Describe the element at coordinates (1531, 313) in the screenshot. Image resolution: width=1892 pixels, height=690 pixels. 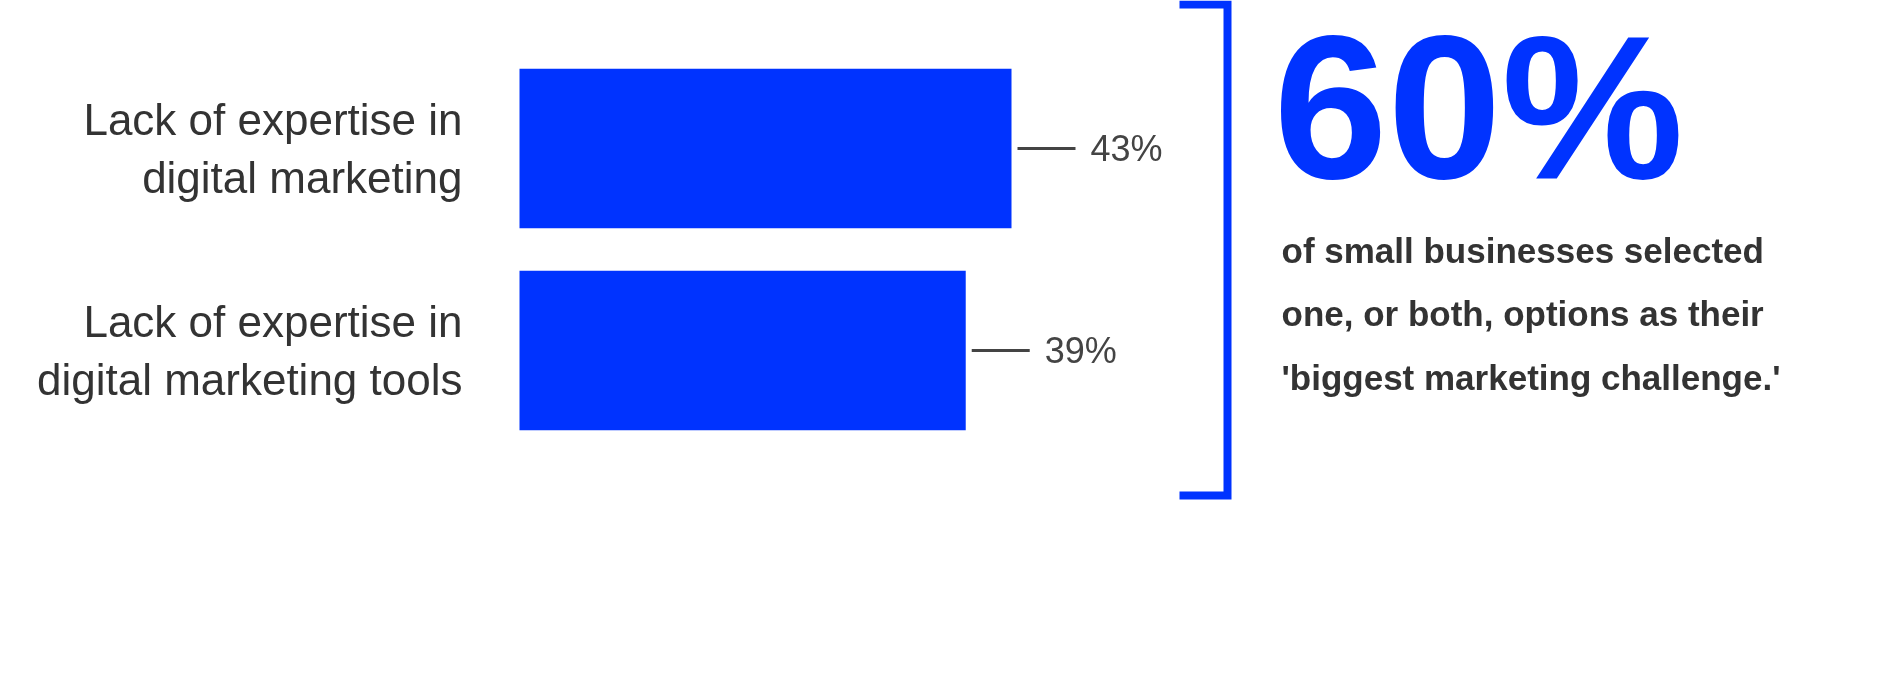
I see `text: of small businesses selected one, or both, options as their 'biggest marketing challenge.'` at that location.